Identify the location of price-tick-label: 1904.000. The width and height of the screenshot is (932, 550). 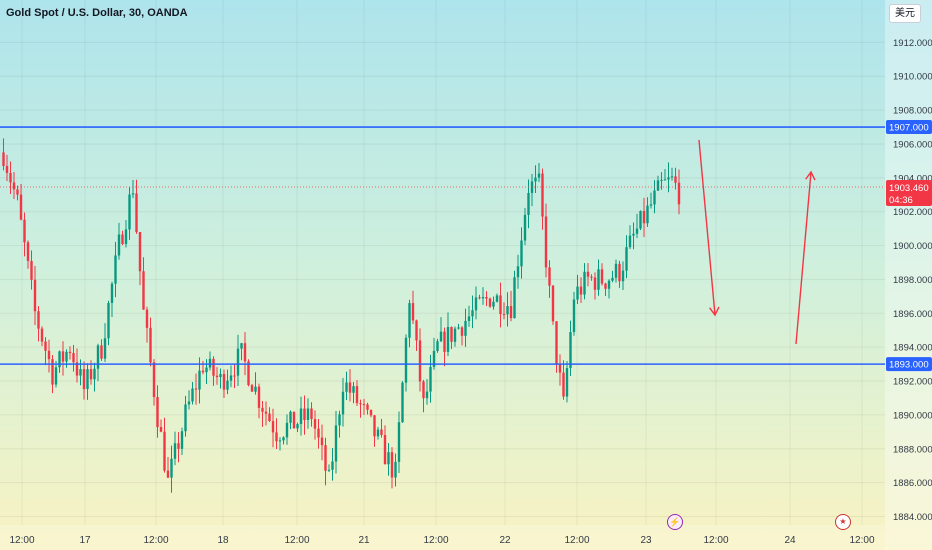
(912, 178).